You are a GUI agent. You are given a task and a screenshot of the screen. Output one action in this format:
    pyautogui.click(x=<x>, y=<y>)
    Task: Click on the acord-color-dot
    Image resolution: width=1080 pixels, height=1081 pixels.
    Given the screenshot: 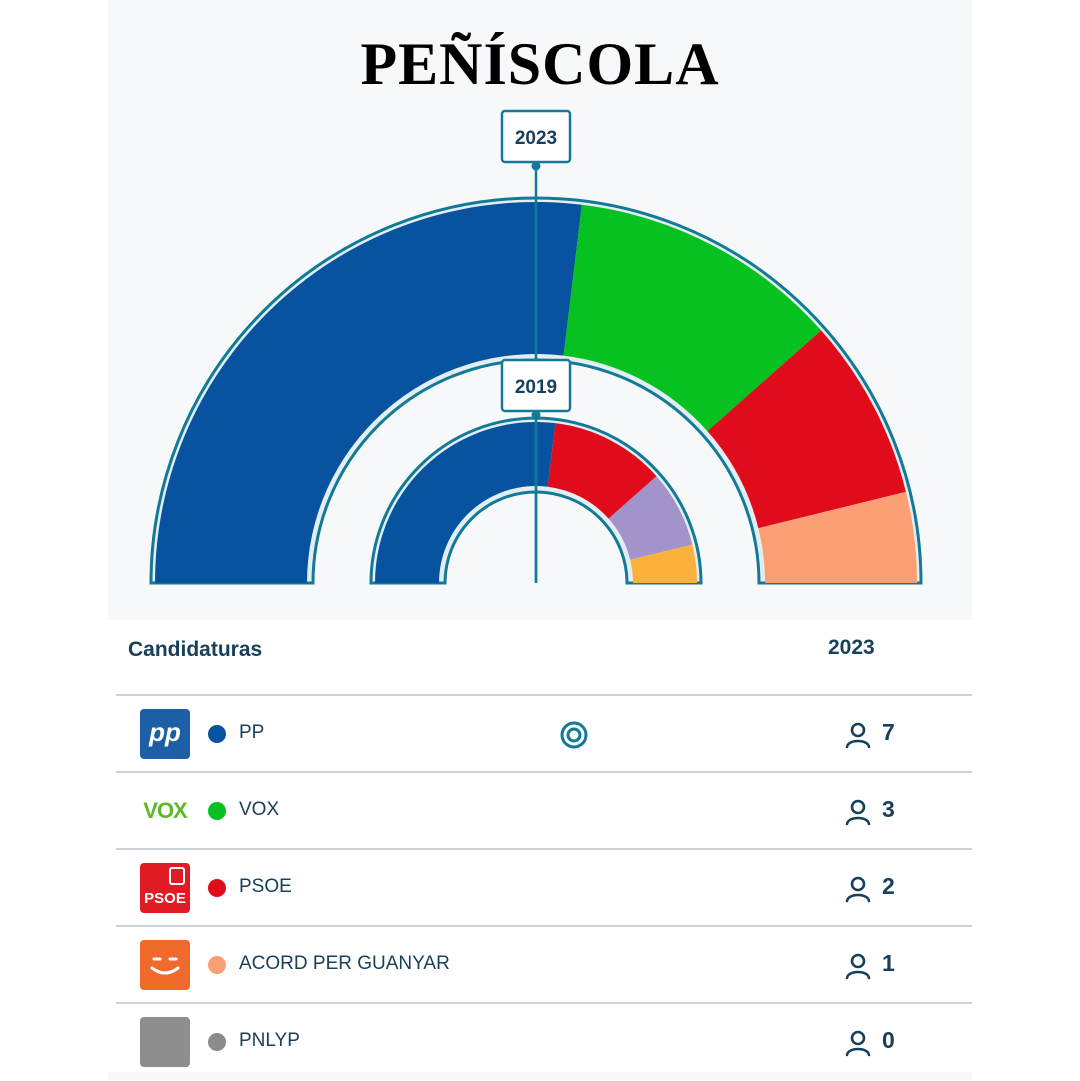 What is the action you would take?
    pyautogui.click(x=217, y=965)
    